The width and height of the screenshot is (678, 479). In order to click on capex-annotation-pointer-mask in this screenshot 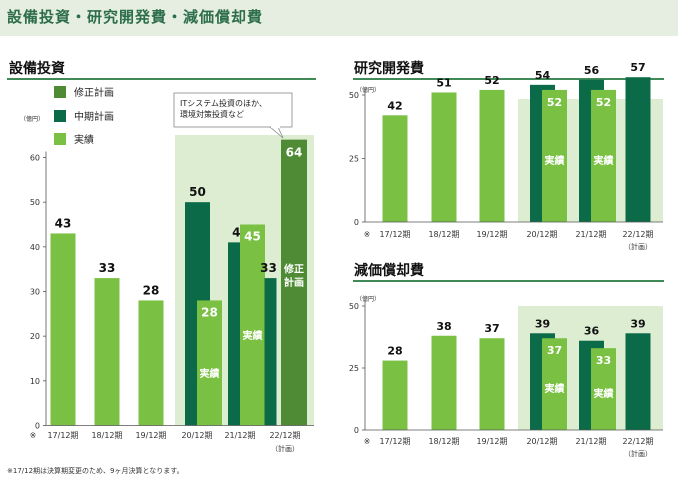, I will do `click(275, 126)`.